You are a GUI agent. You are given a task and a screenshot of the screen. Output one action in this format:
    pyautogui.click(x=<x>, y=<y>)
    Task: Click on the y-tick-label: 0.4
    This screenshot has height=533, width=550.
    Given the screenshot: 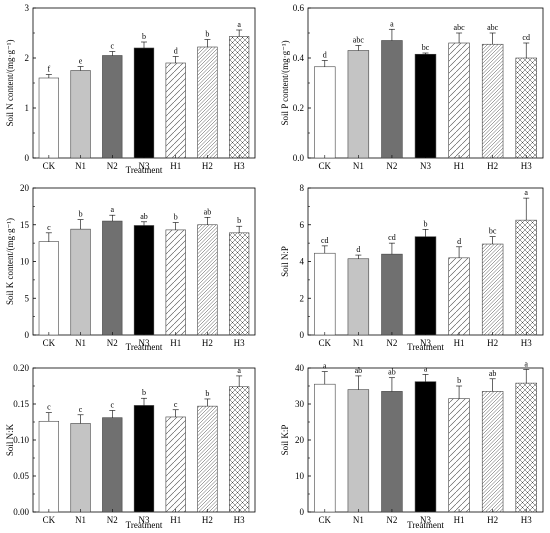 What is the action you would take?
    pyautogui.click(x=299, y=58)
    